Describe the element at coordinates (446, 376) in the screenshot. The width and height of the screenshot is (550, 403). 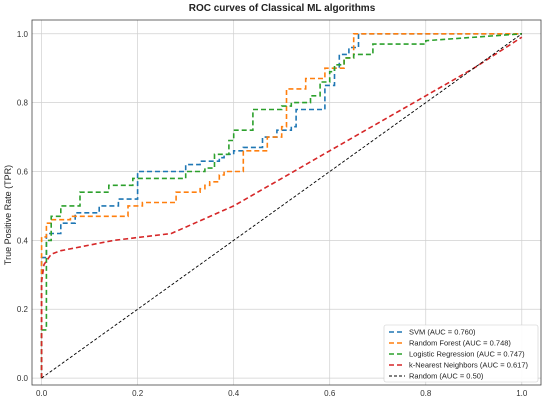
I see `legend-entry-random: Random (AUC = 0.50)` at that location.